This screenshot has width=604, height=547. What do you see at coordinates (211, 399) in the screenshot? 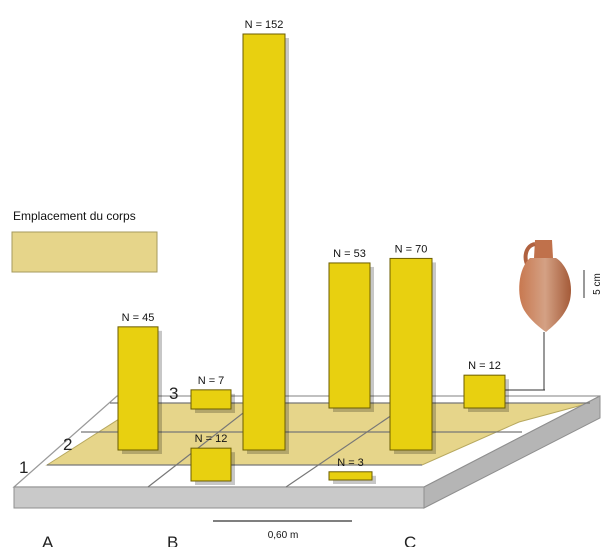
I see `bar-n7` at bounding box center [211, 399].